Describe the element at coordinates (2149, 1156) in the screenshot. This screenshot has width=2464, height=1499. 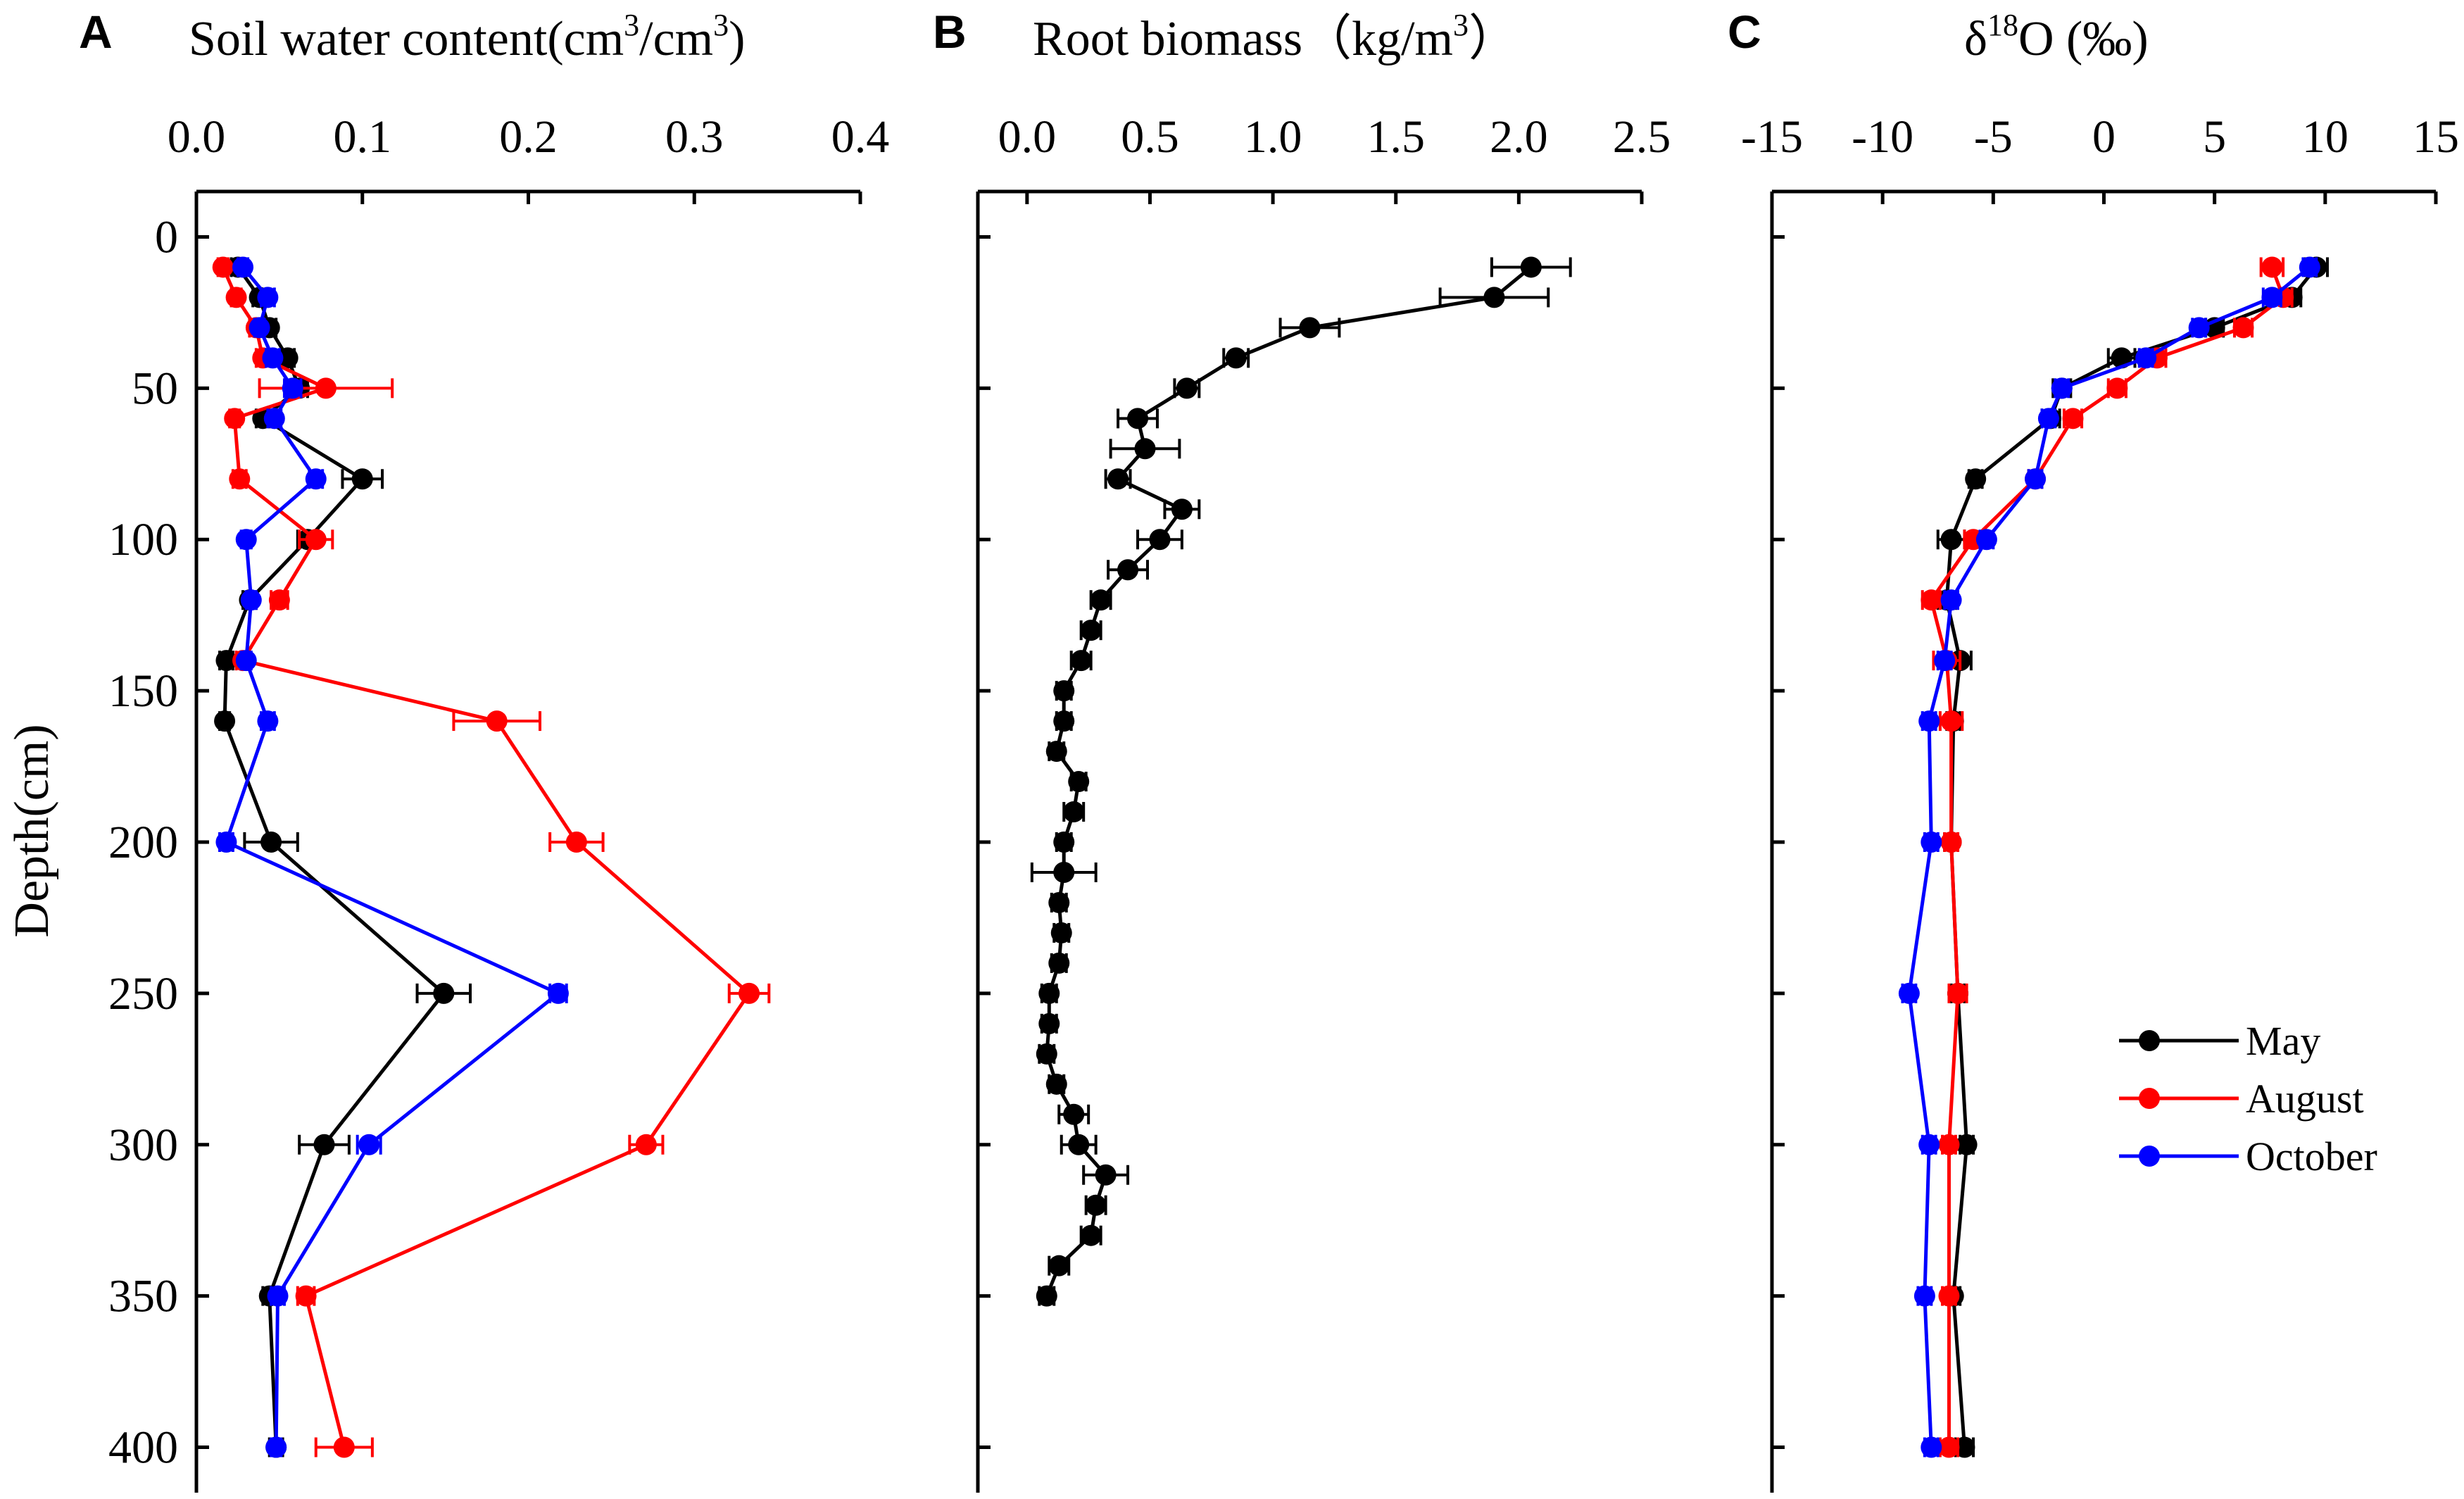
I see `legend-marker-october` at that location.